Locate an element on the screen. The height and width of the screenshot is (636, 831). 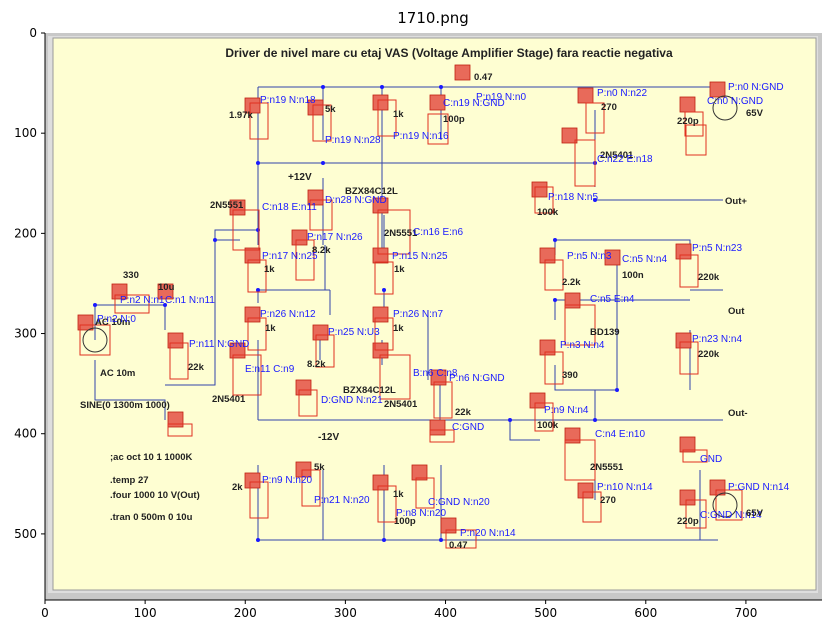
x-tick-label: 700 is located at coordinates (745, 613).